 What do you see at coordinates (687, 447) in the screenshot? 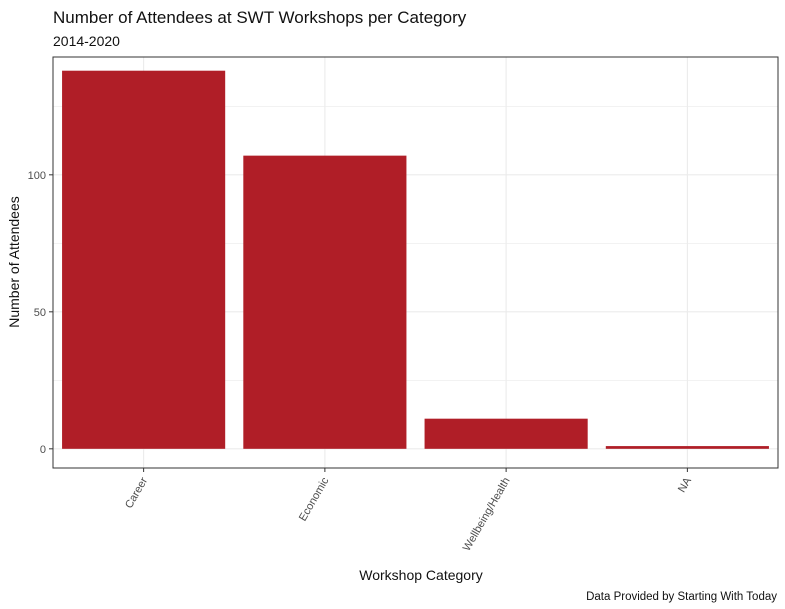
I see `bar-na` at bounding box center [687, 447].